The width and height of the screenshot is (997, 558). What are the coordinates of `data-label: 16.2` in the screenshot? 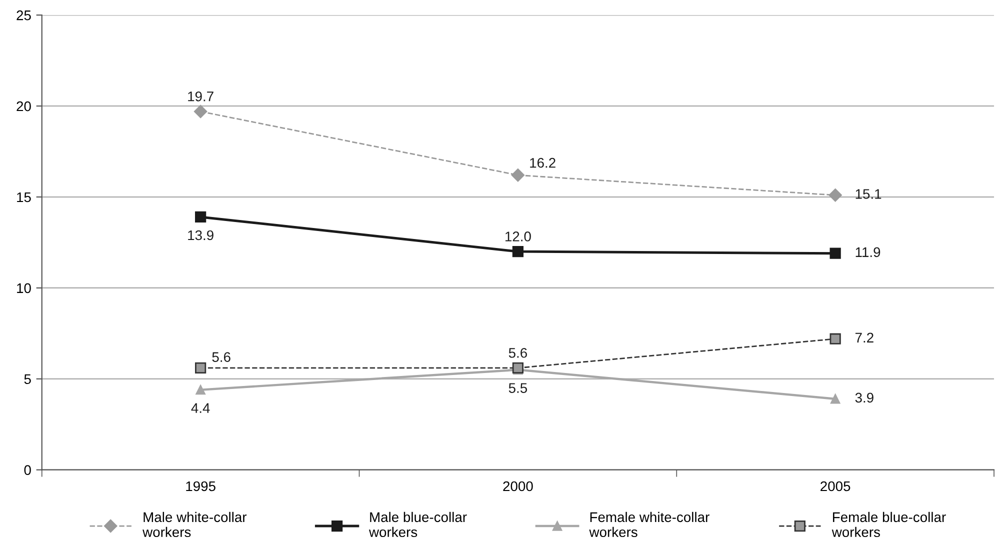 It's located at (543, 163).